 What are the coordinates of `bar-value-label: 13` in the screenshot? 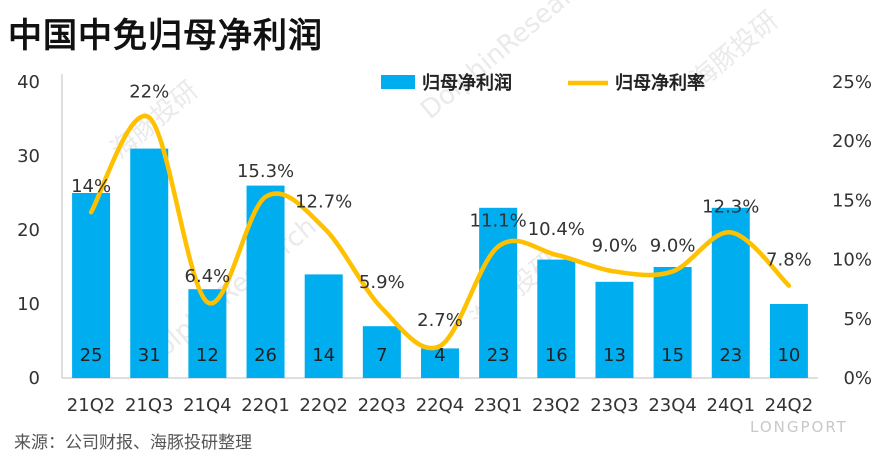 It's located at (614, 355).